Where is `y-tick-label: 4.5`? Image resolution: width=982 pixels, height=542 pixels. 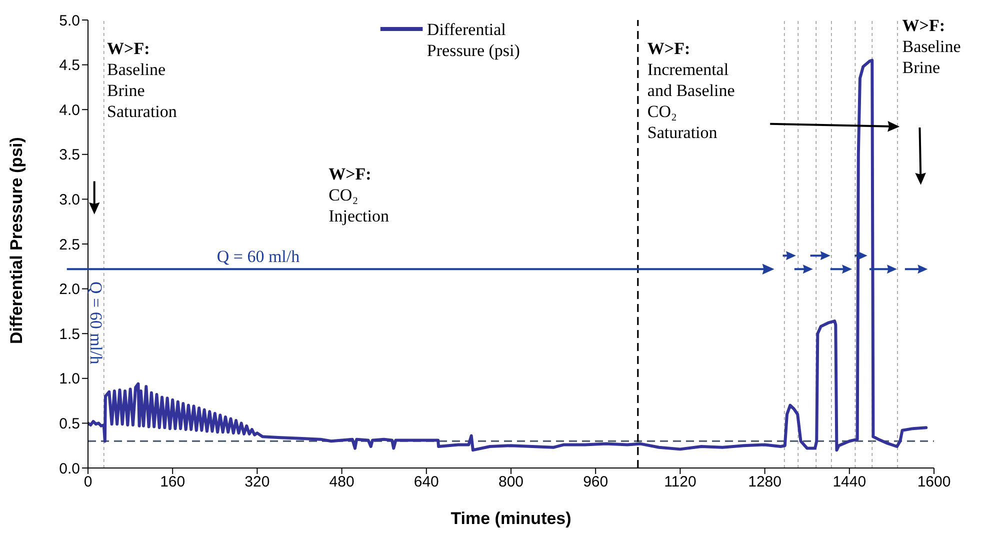 y-tick-label: 4.5 is located at coordinates (69, 65).